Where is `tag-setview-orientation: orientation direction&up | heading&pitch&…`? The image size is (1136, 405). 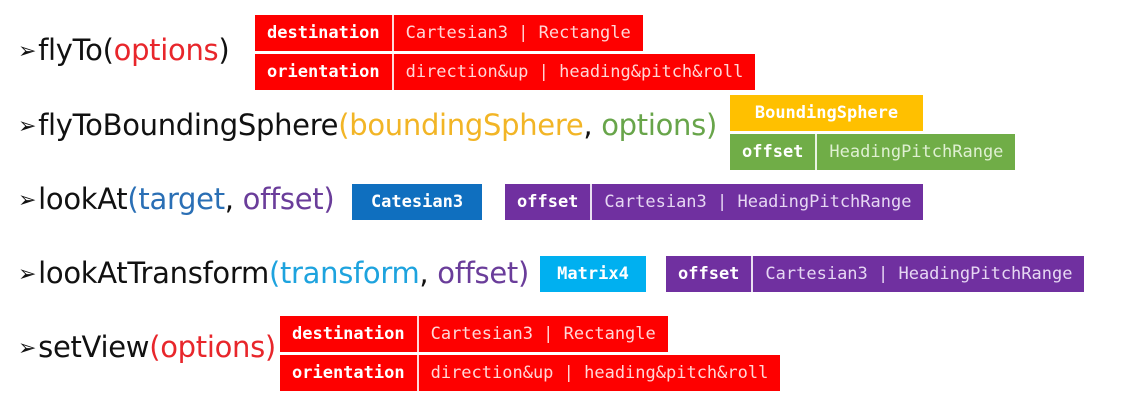
tag-setview-orientation: orientation direction&up | heading&pitch&… is located at coordinates (530, 373).